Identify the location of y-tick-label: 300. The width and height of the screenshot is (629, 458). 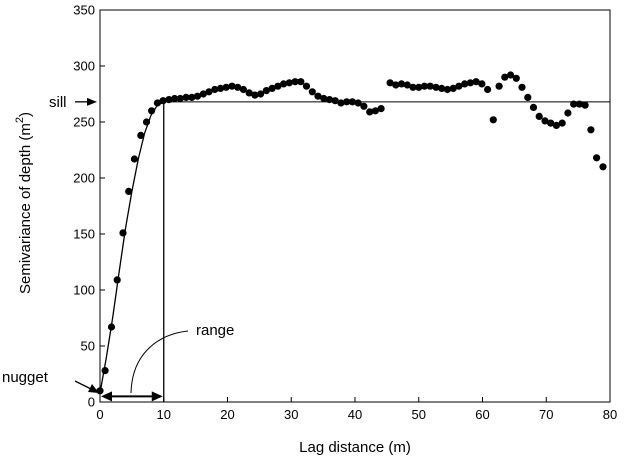
(84, 66).